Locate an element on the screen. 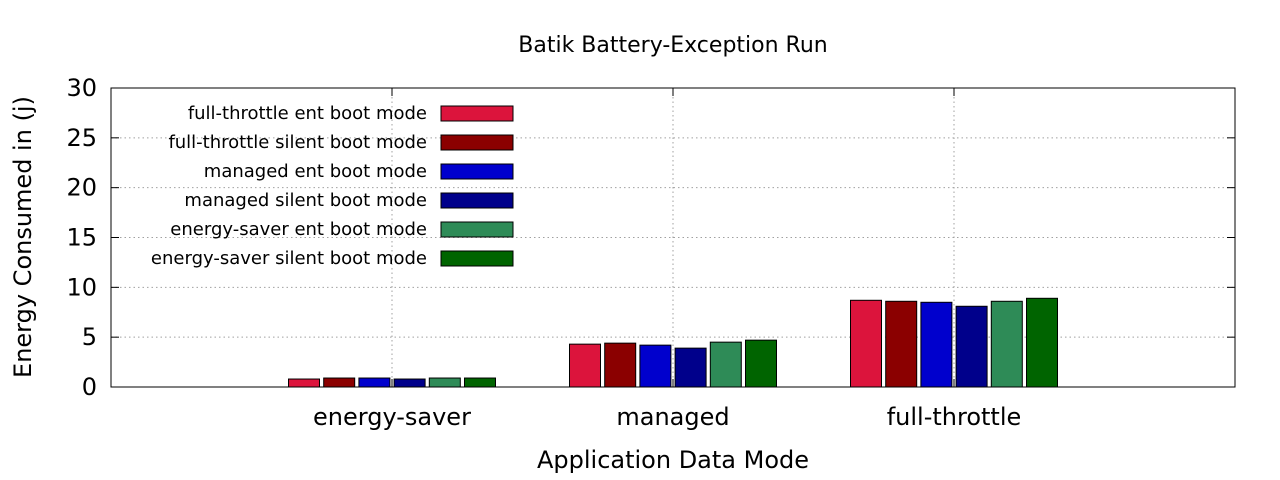  y-tick-label: 15 is located at coordinates (81, 238).